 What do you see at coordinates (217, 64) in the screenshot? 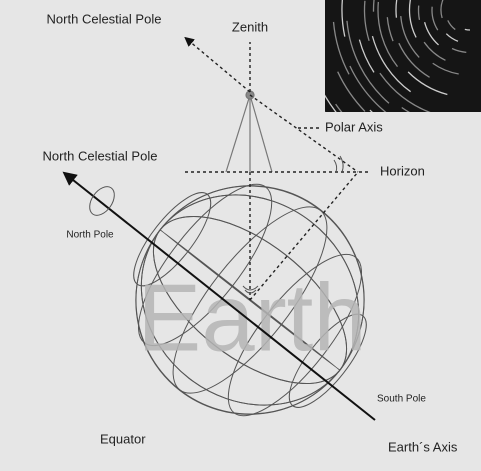
I see `polar-axis-line` at bounding box center [217, 64].